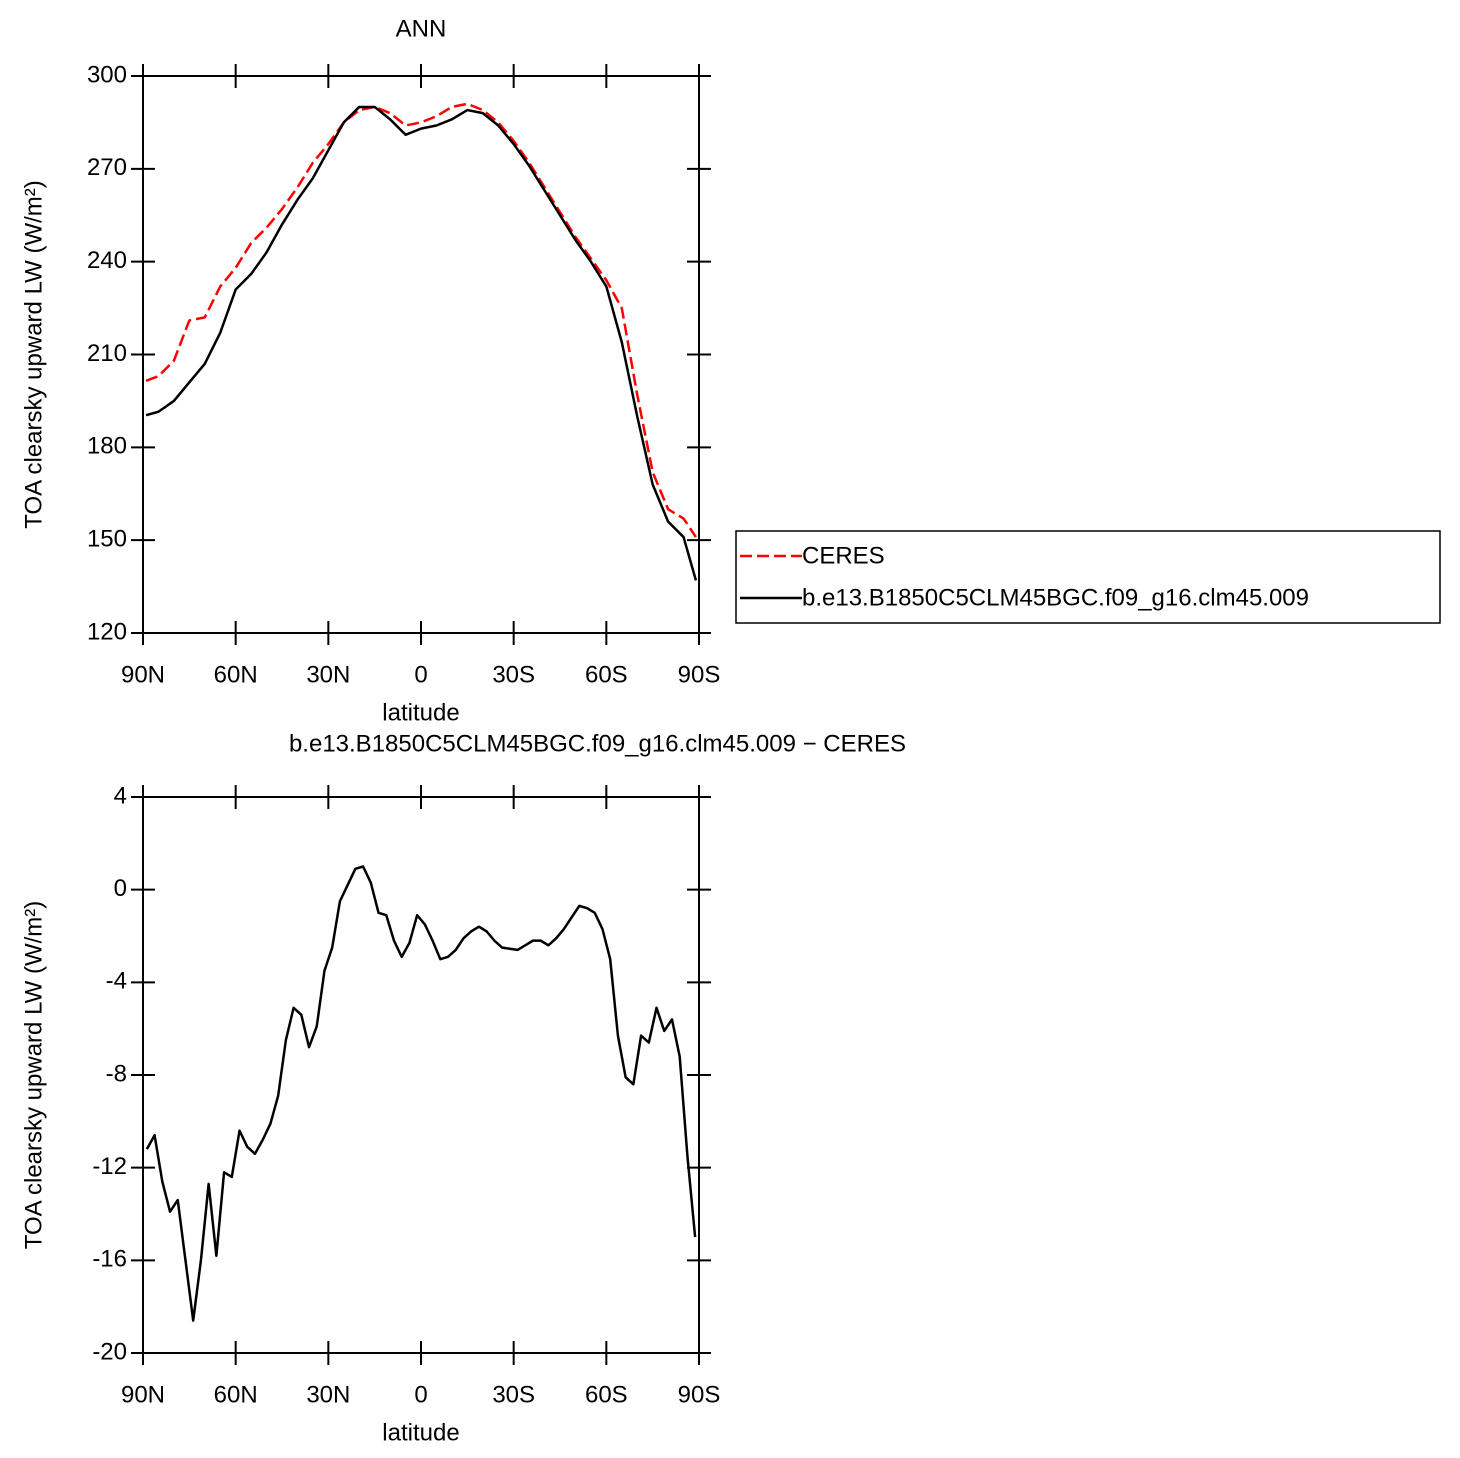 This screenshot has width=1460, height=1458. I want to click on y-tick-label: 4, so click(120, 795).